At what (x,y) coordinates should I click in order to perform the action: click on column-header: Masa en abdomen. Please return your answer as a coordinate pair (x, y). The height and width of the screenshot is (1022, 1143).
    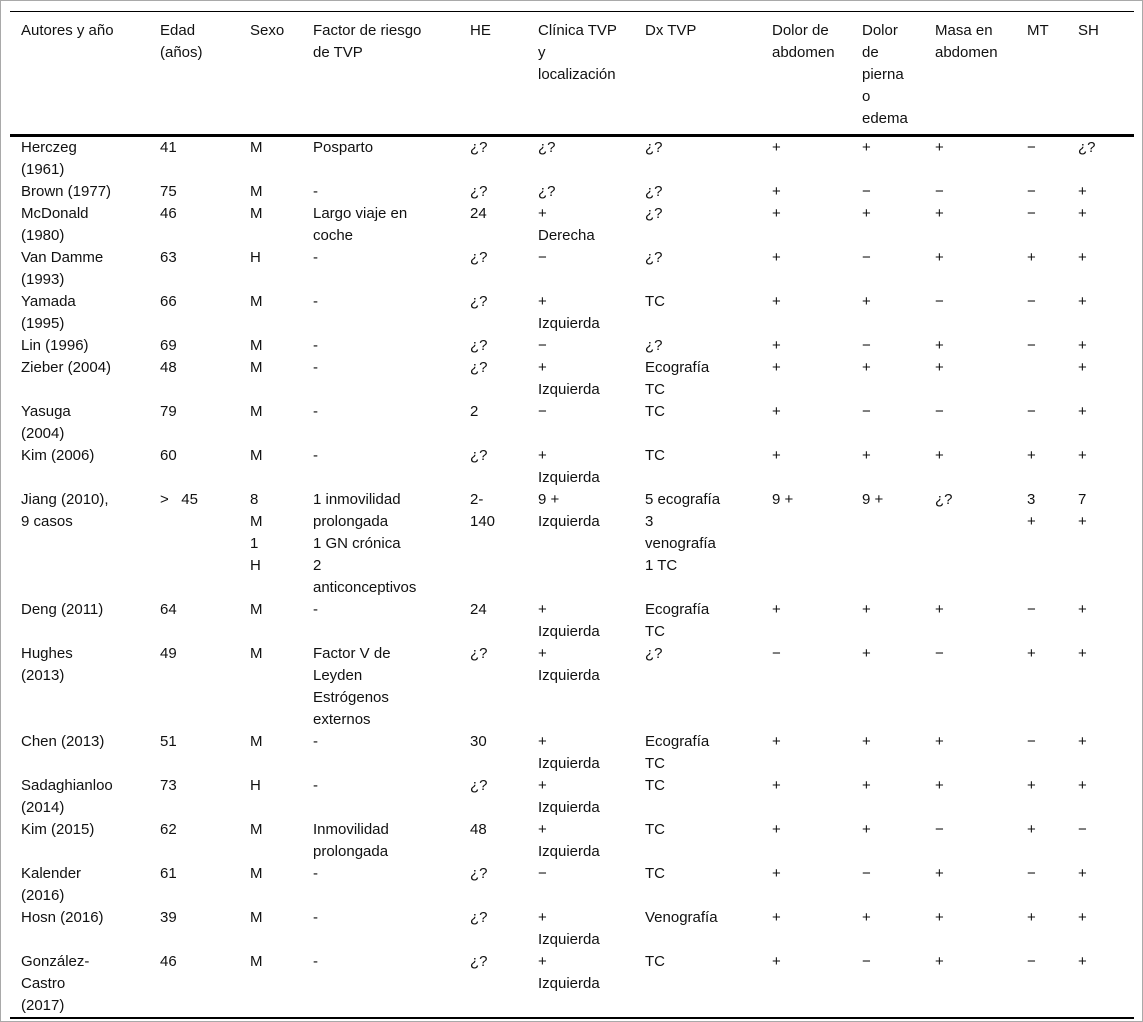
    Looking at the image, I should click on (981, 74).